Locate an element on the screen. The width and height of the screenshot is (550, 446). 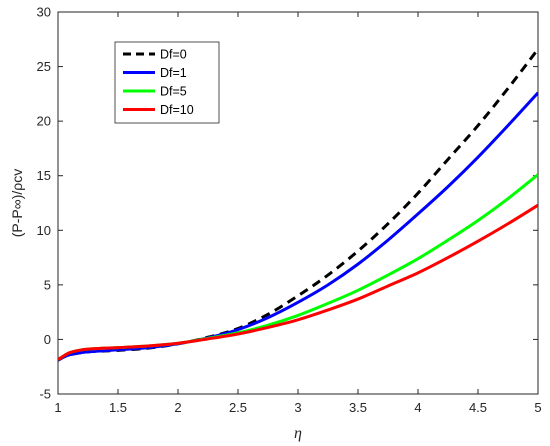
y-axis-label: (P-P∞)/ρcv is located at coordinates (17, 203).